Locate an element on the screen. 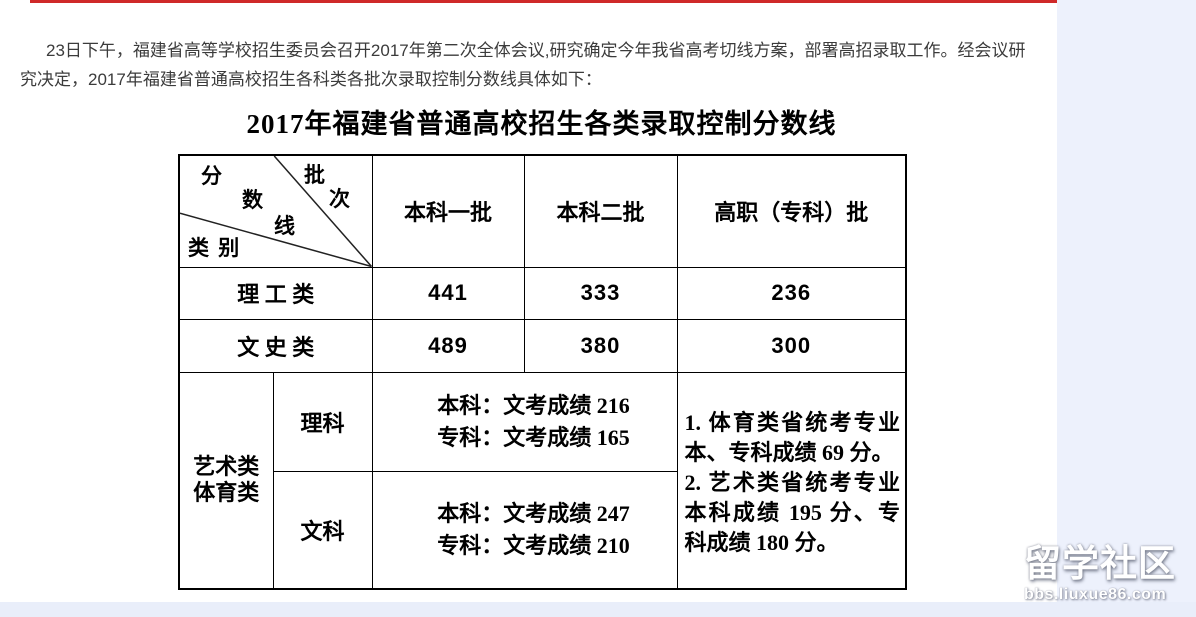 This screenshot has height=617, width=1196. row-group-label-art-sports: 艺术类 体育类 is located at coordinates (226, 480).